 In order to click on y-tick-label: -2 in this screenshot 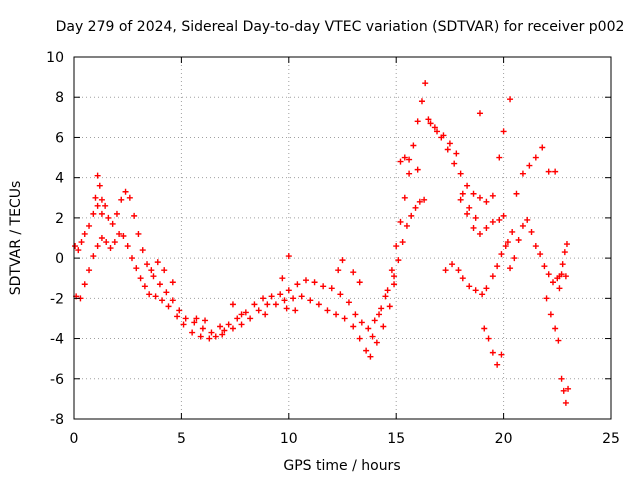, I will do `click(57, 299)`.